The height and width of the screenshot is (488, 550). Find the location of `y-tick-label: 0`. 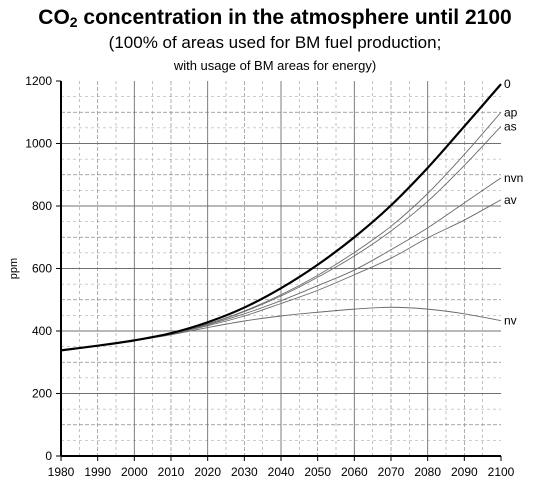

y-tick-label: 0 is located at coordinates (48, 456).